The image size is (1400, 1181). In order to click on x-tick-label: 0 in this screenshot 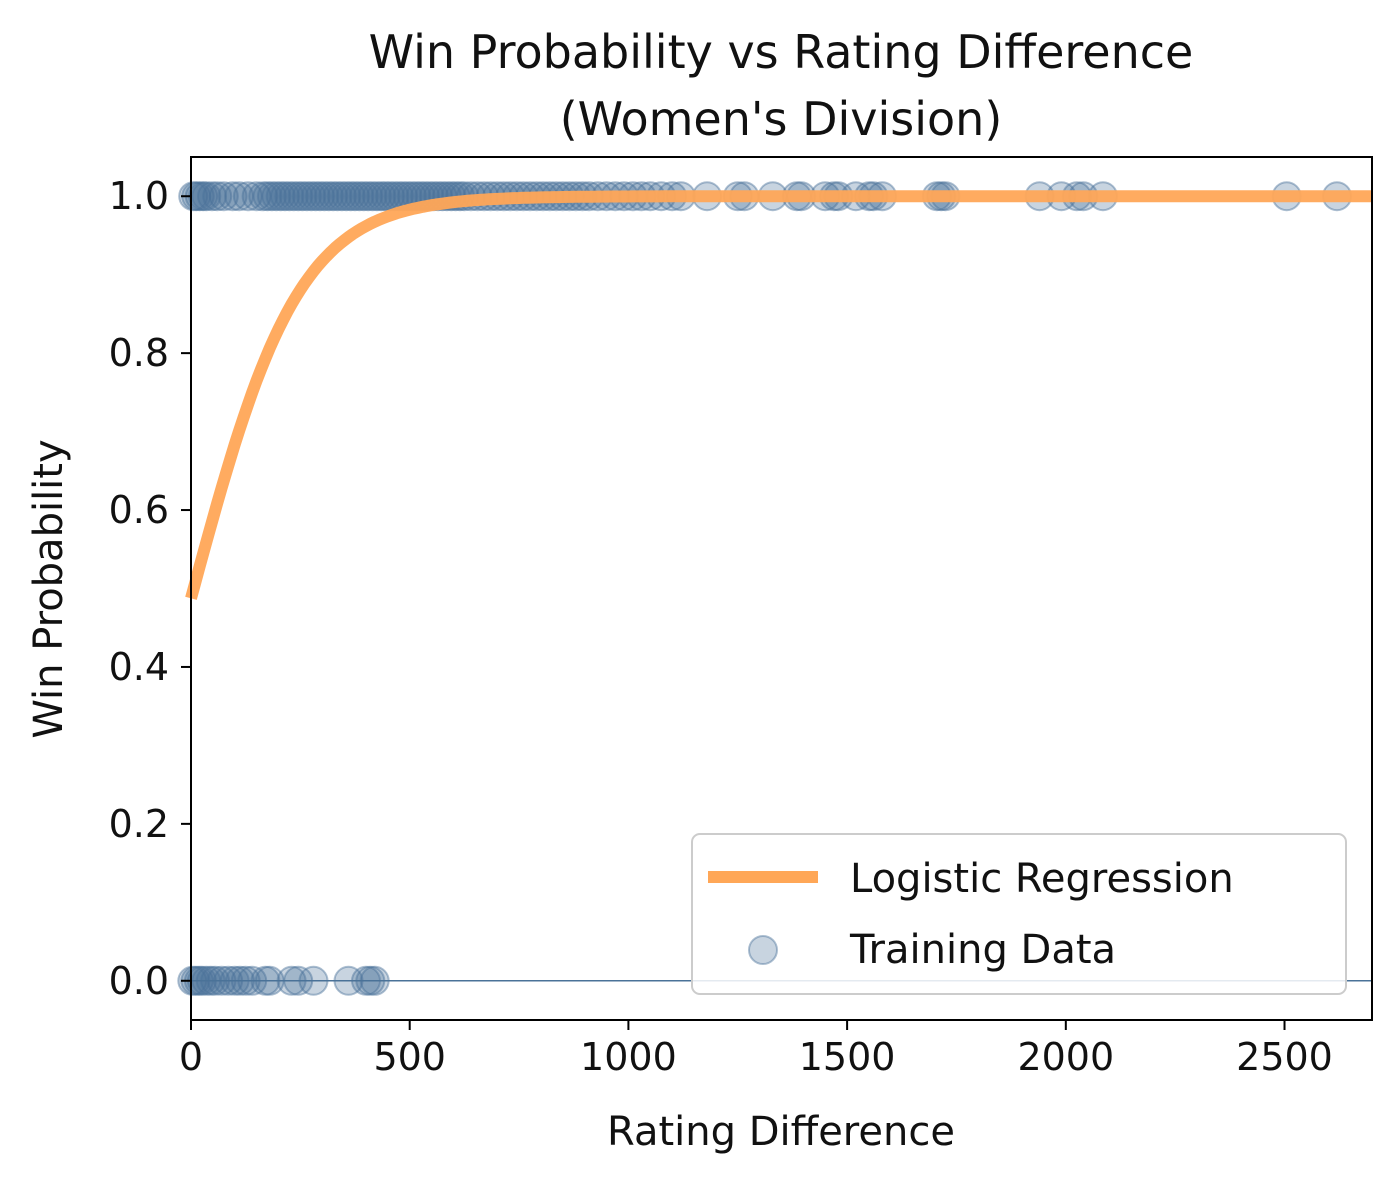, I will do `click(191, 1057)`.